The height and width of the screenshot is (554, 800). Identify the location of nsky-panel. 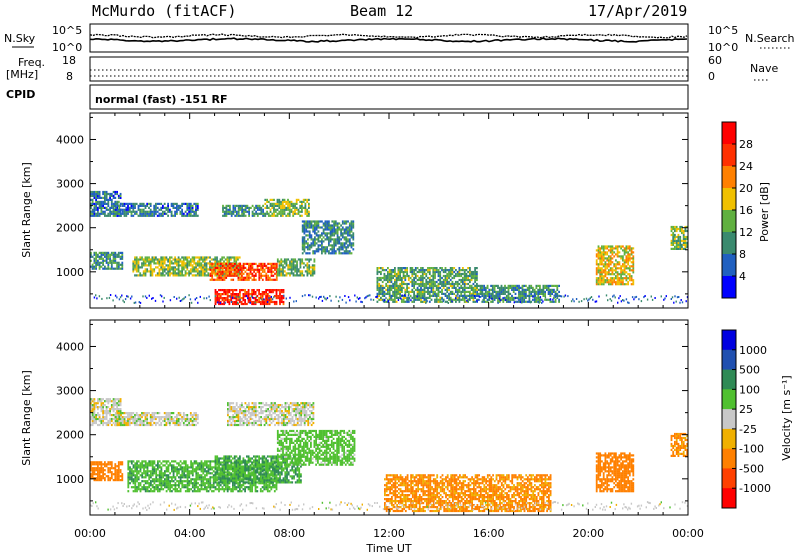
(389, 38).